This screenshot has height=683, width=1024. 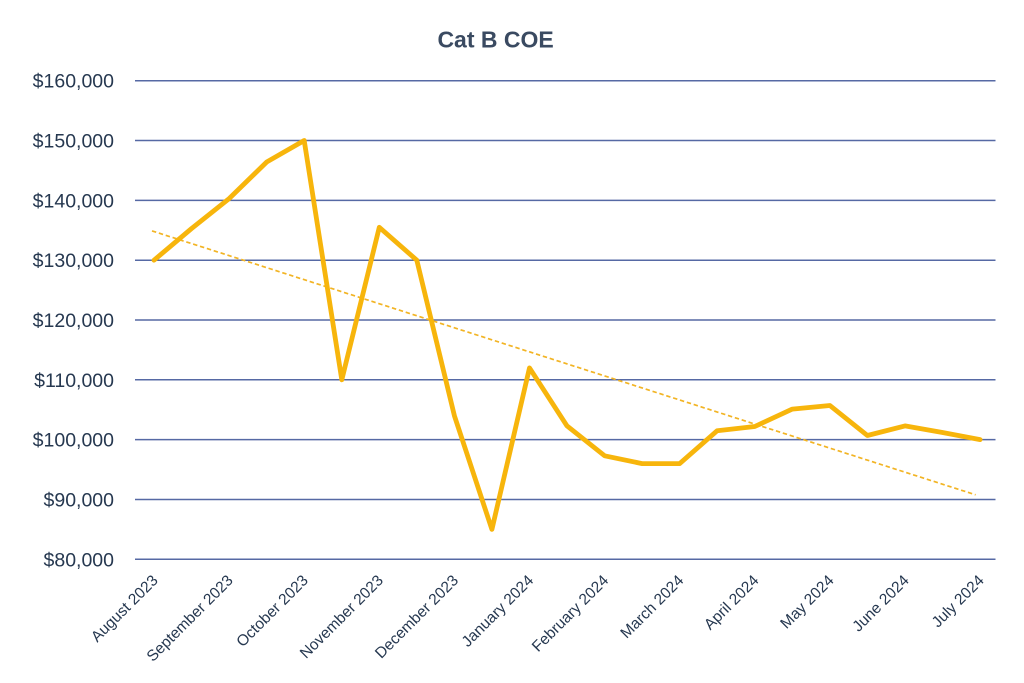 What do you see at coordinates (79, 560) in the screenshot?
I see `svg-text: $80,000` at bounding box center [79, 560].